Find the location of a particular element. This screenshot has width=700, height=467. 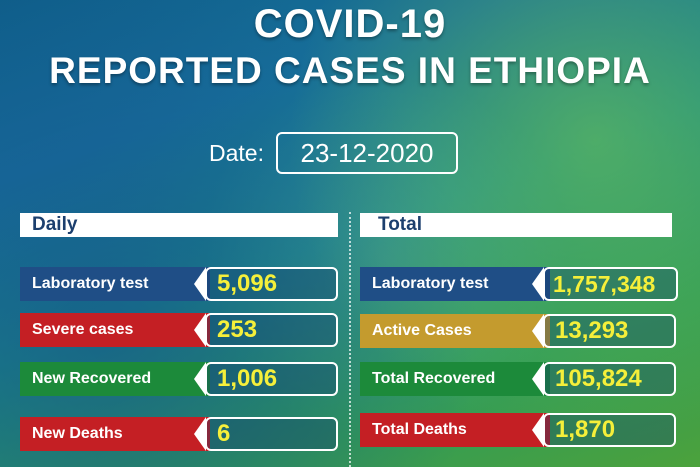

total-lab-test-value: 1,757,348 is located at coordinates (610, 284).